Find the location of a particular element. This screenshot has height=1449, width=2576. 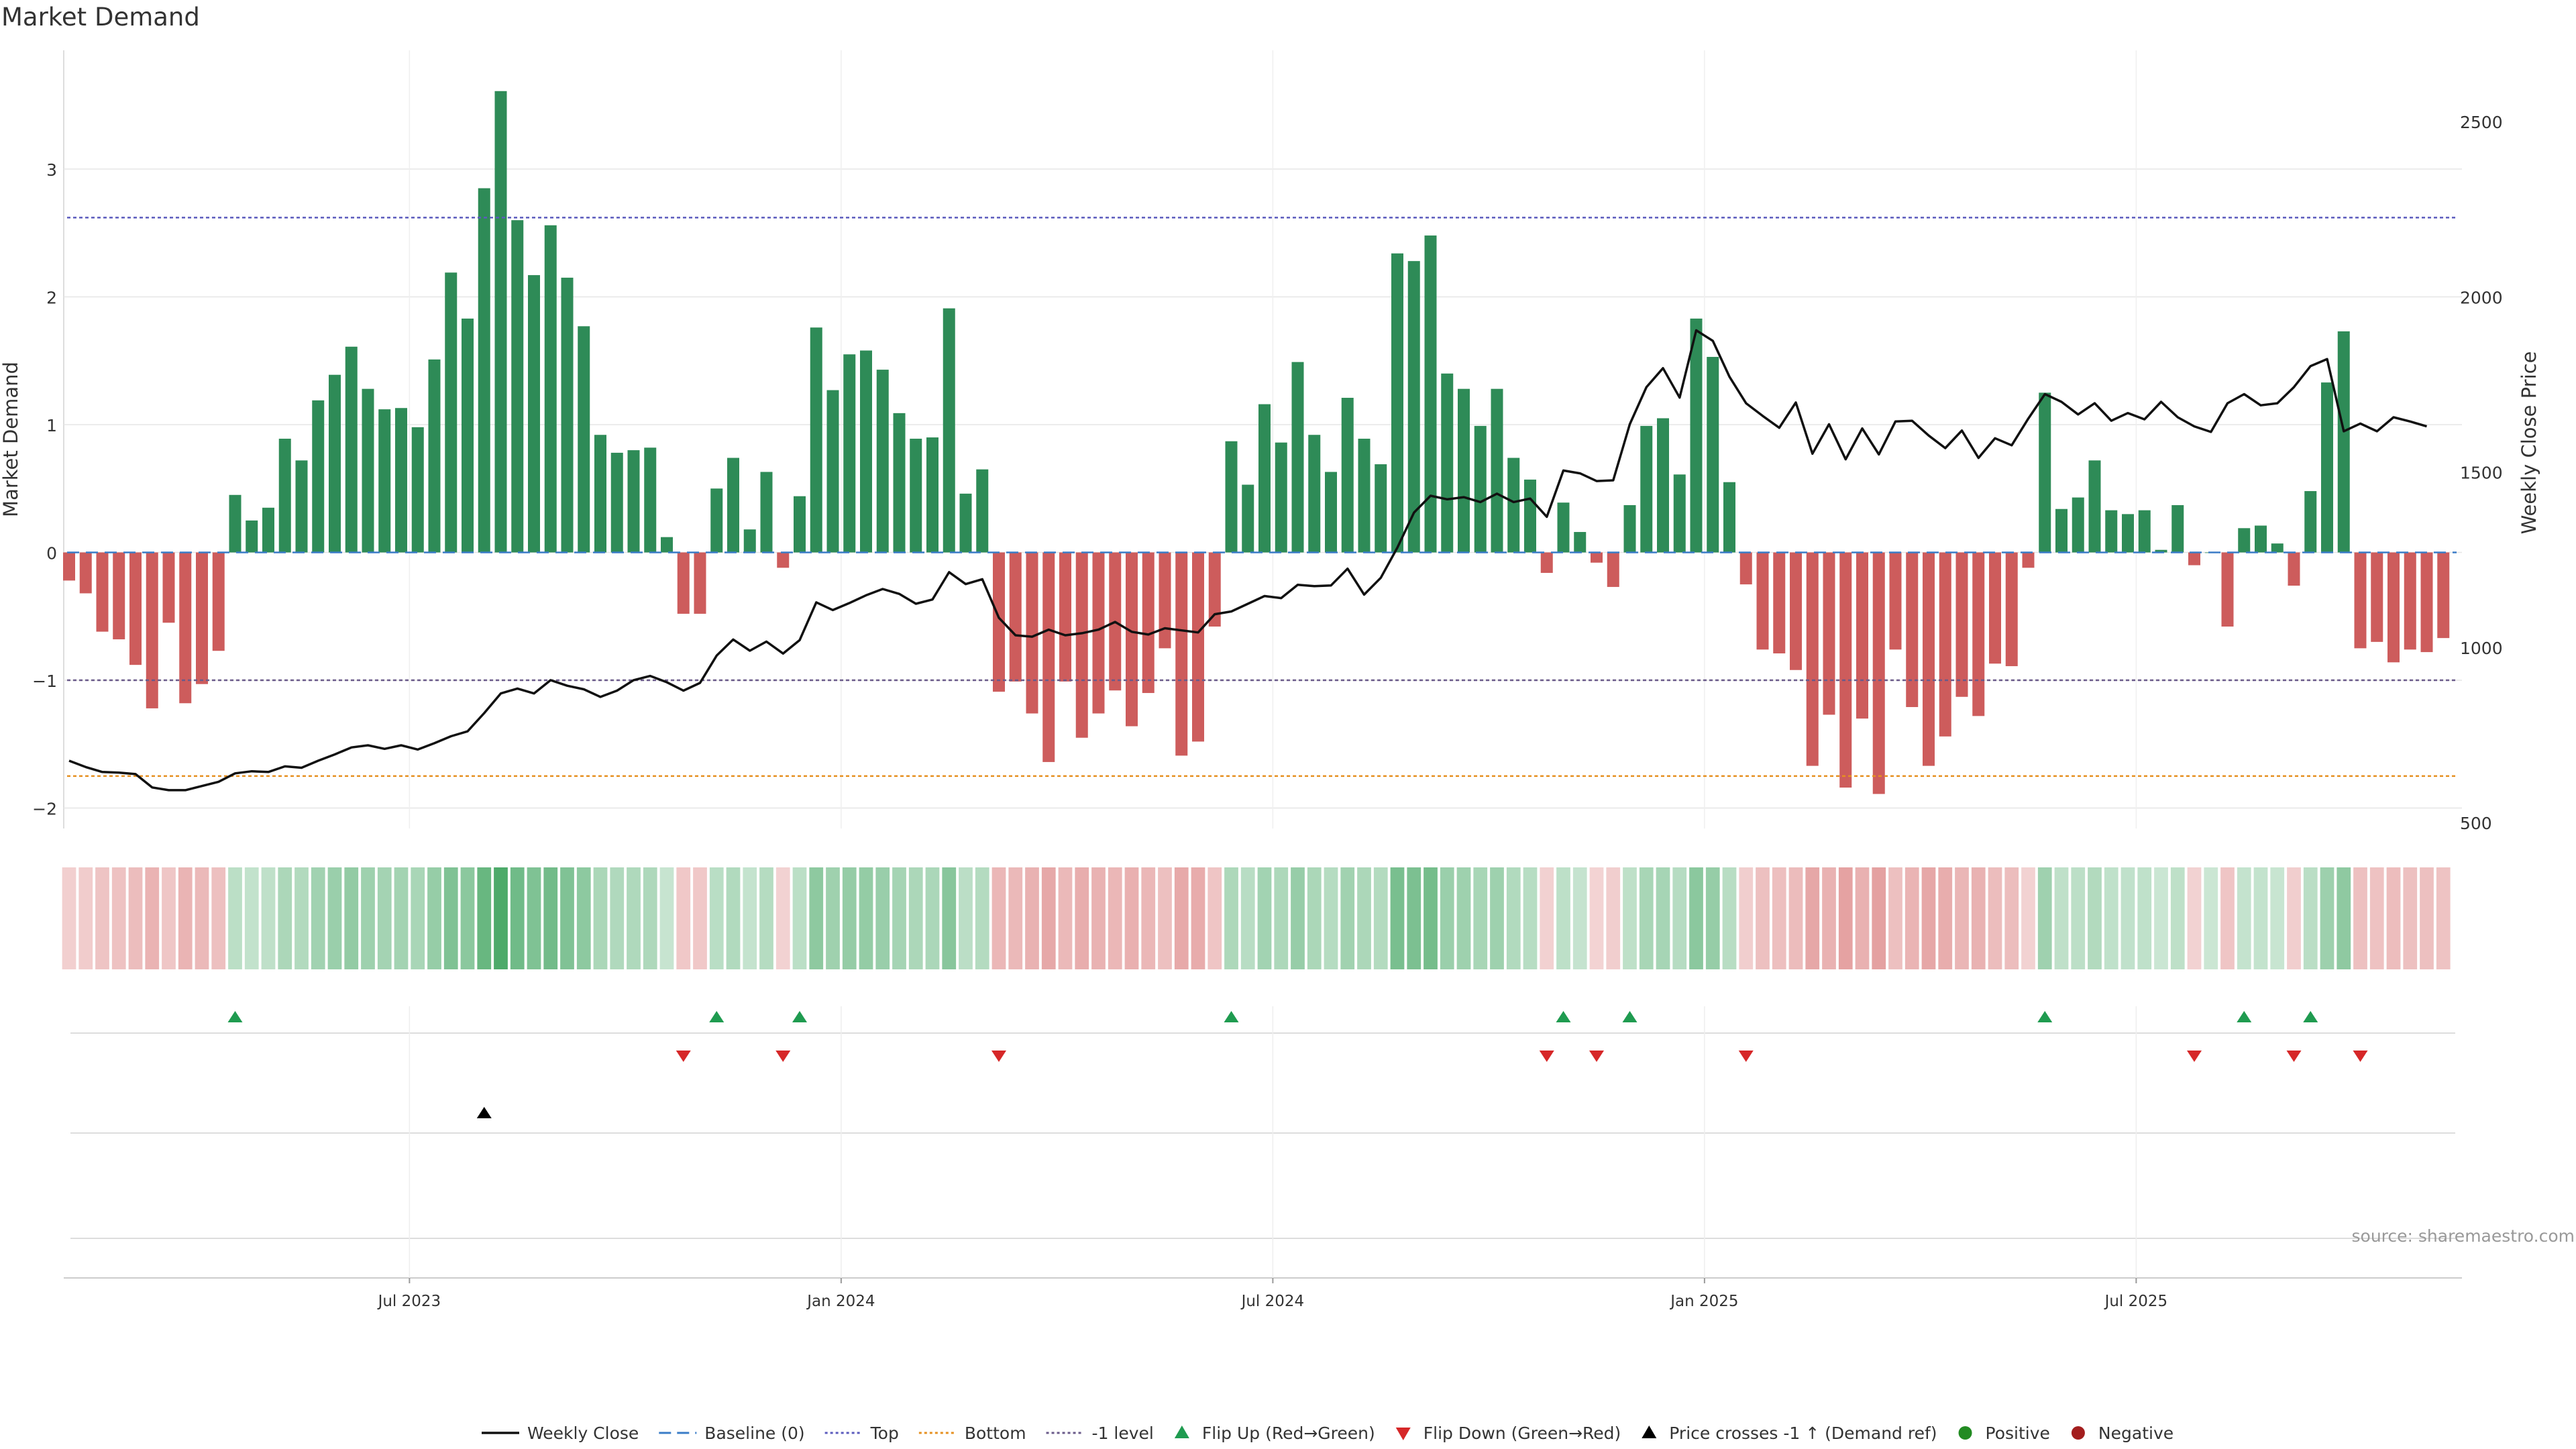

flip-down-marker is located at coordinates (2360, 1056).